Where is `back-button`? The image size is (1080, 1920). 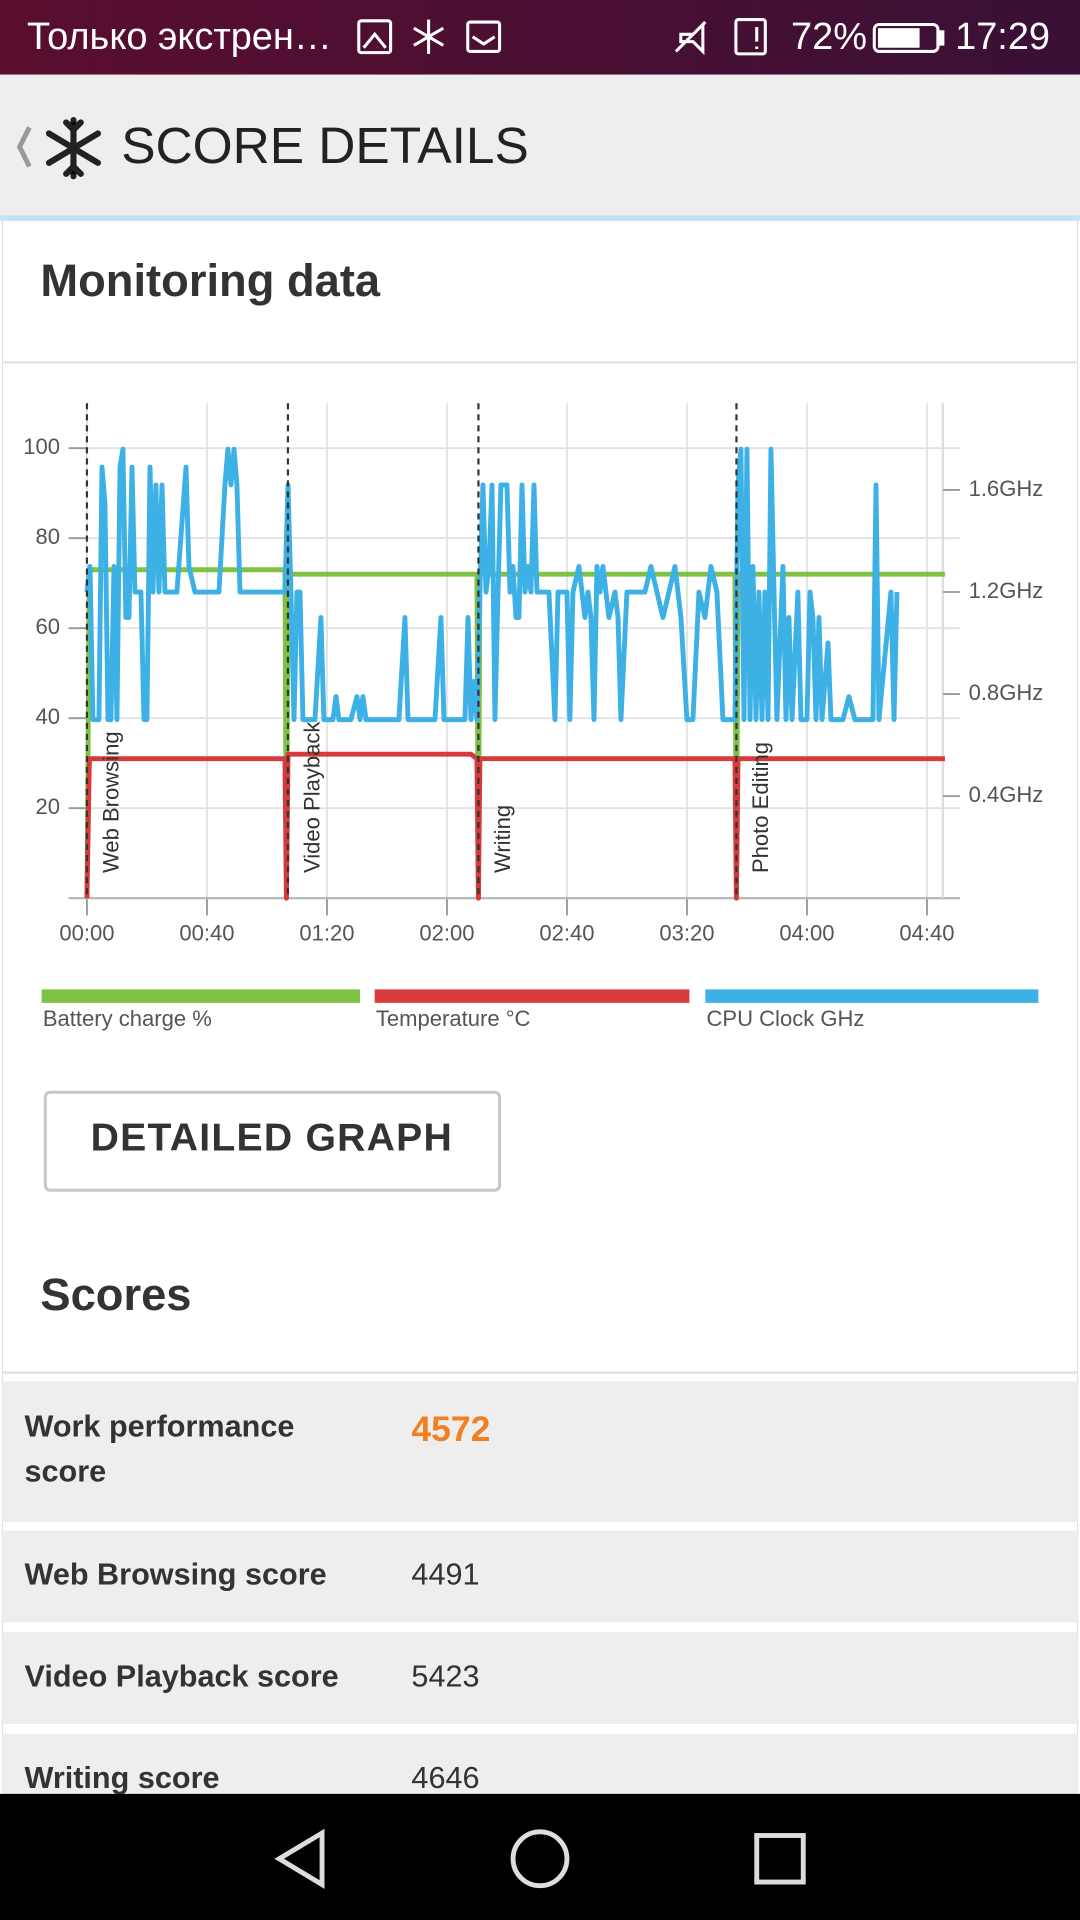 back-button is located at coordinates (24, 147).